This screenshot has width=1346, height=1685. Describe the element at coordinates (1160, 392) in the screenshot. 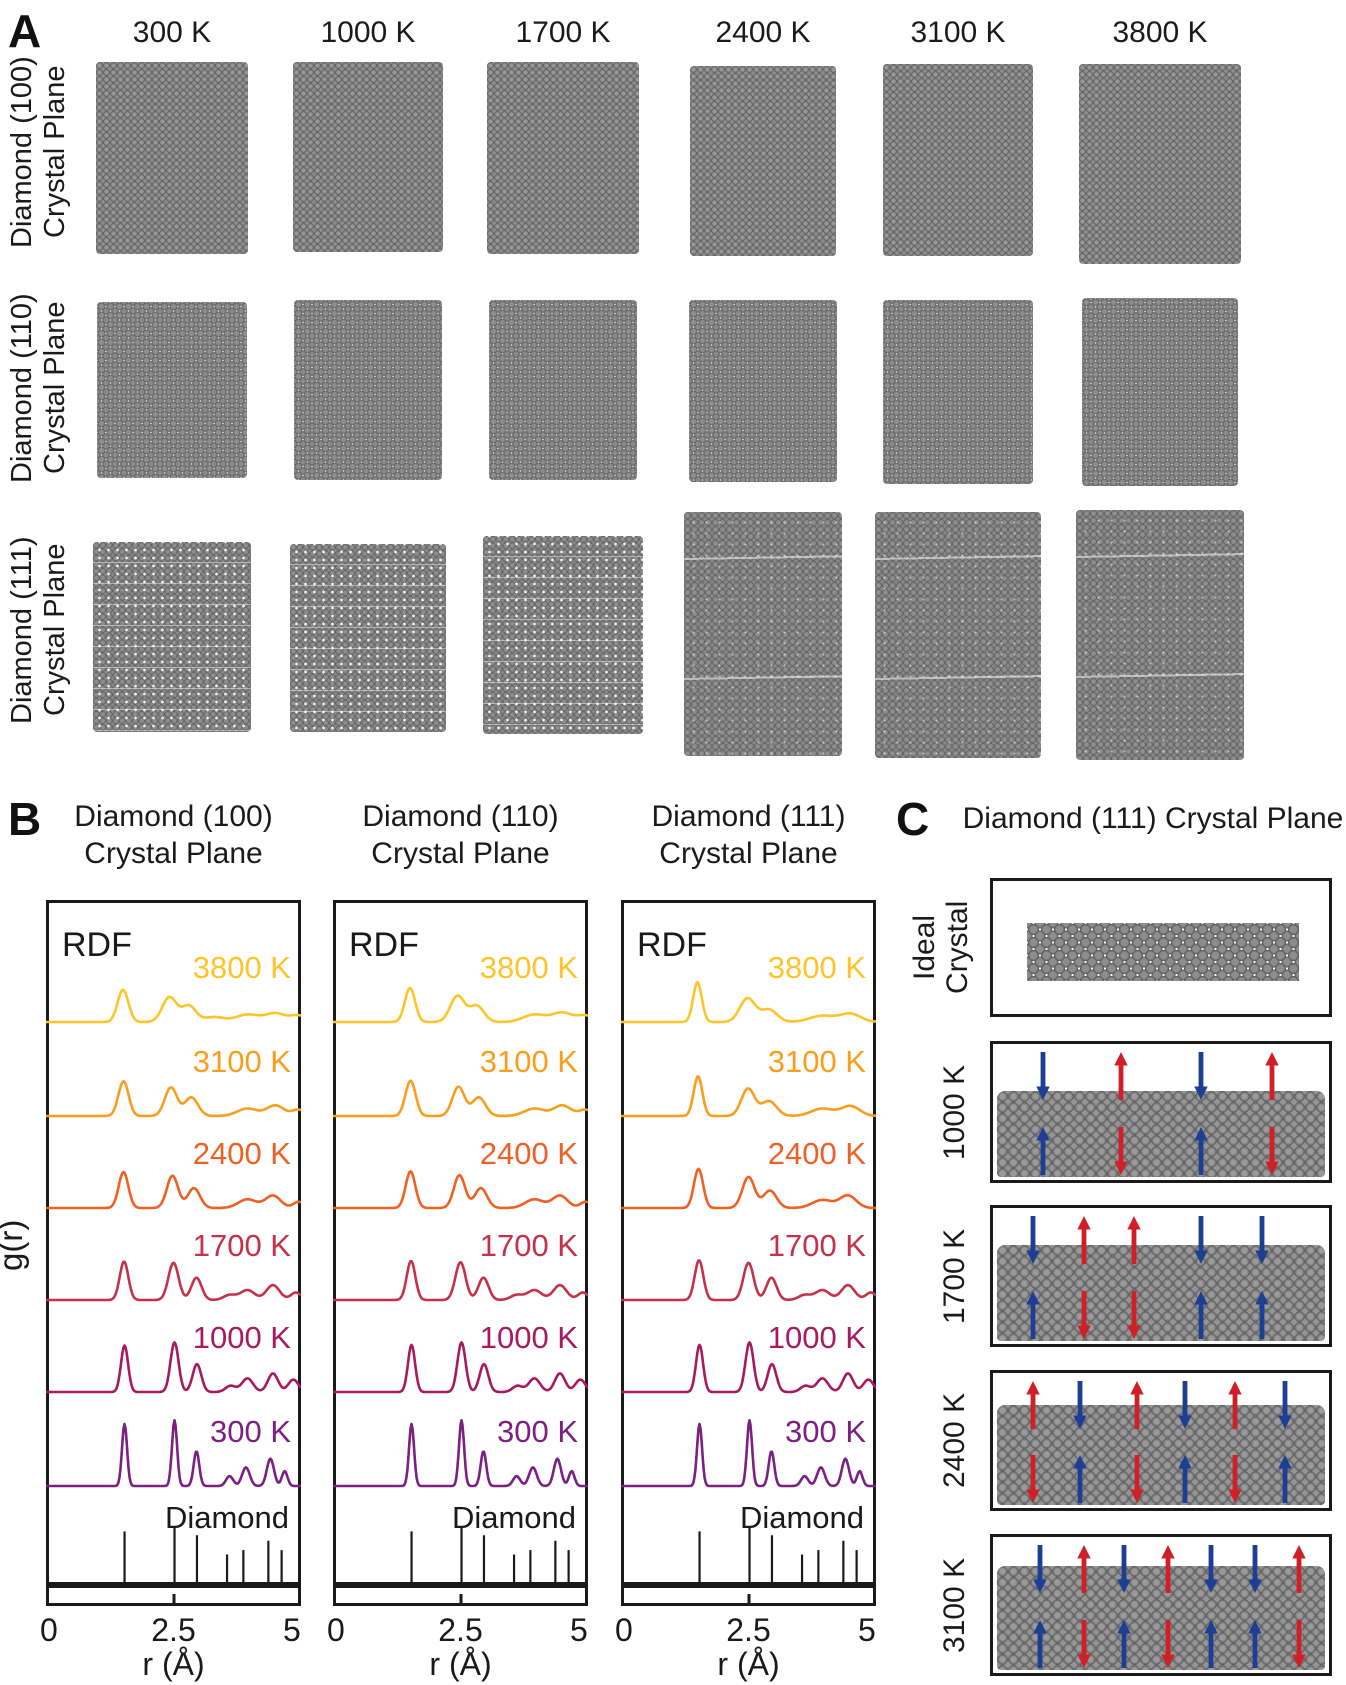

I see `crystal-snapshot-110-3800K` at that location.